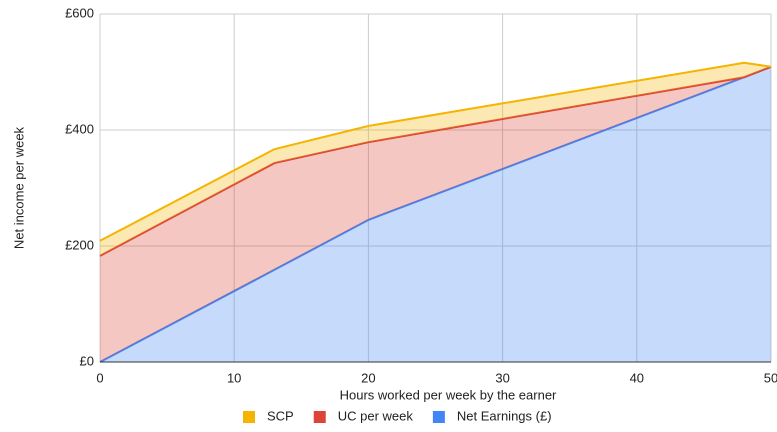 This screenshot has height=432, width=777. What do you see at coordinates (99, 377) in the screenshot?
I see `x-tick-label: 0` at bounding box center [99, 377].